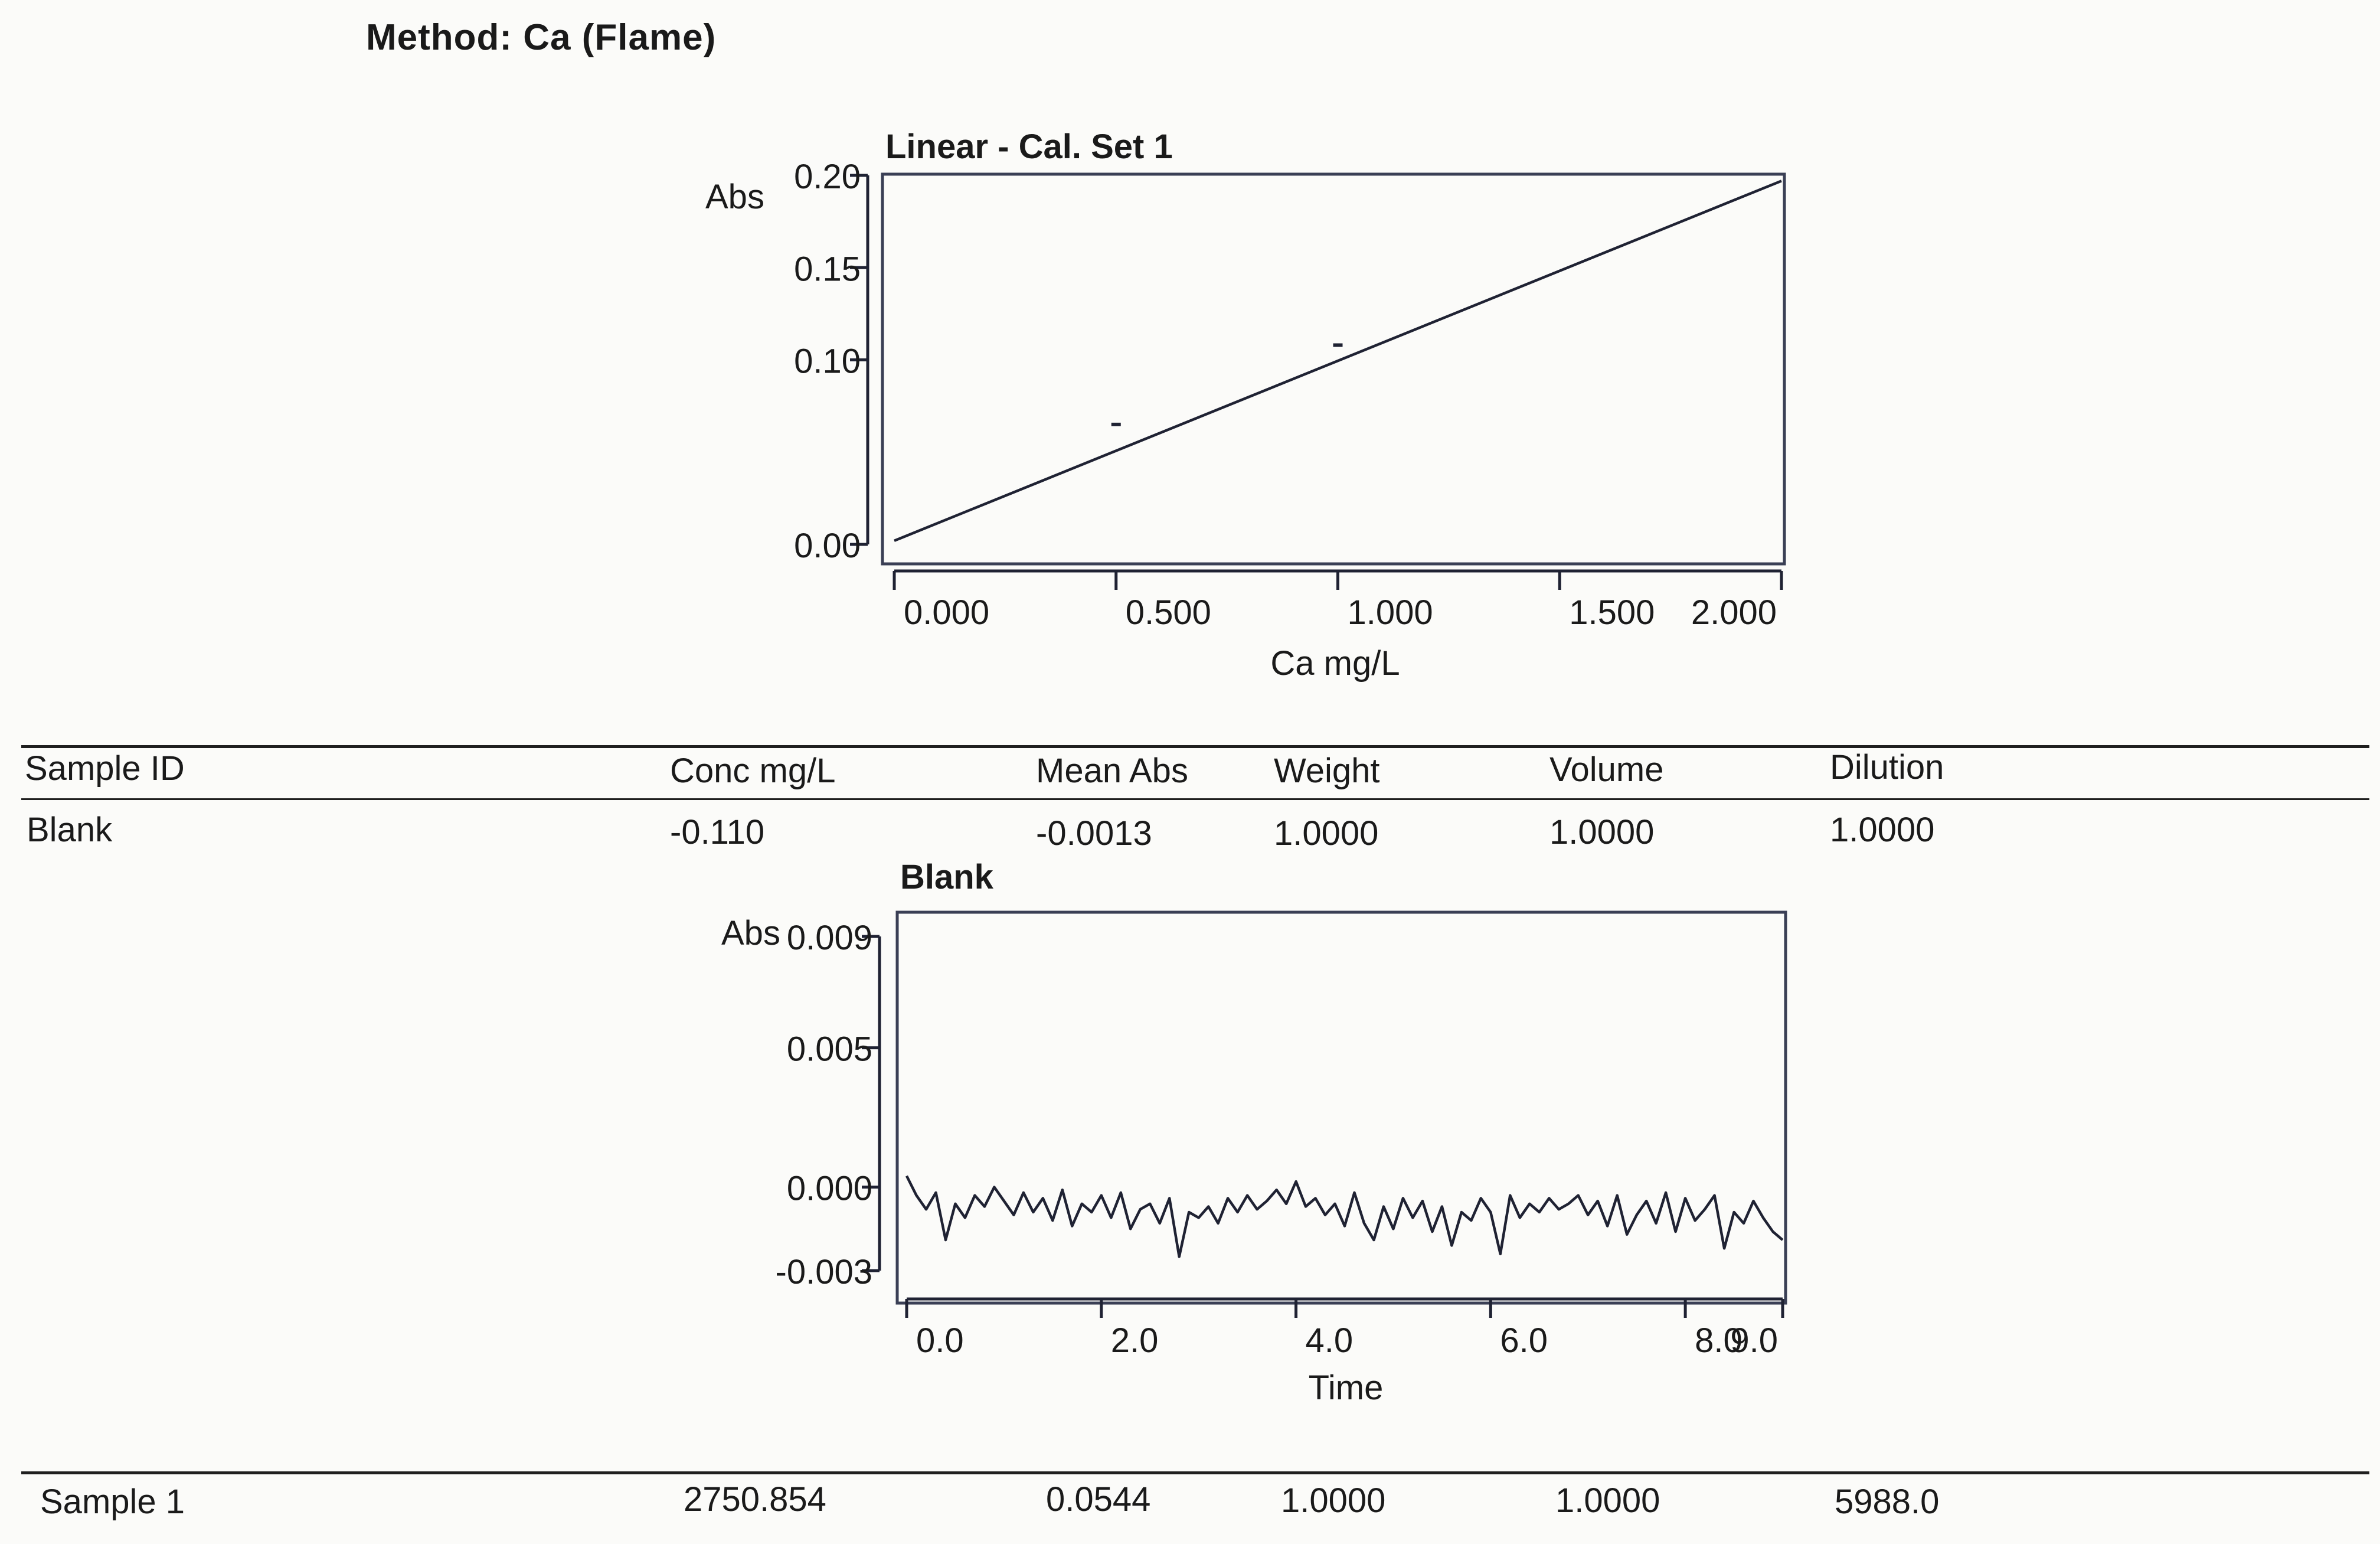  I want to click on blank-sample-id: Blank, so click(70, 830).